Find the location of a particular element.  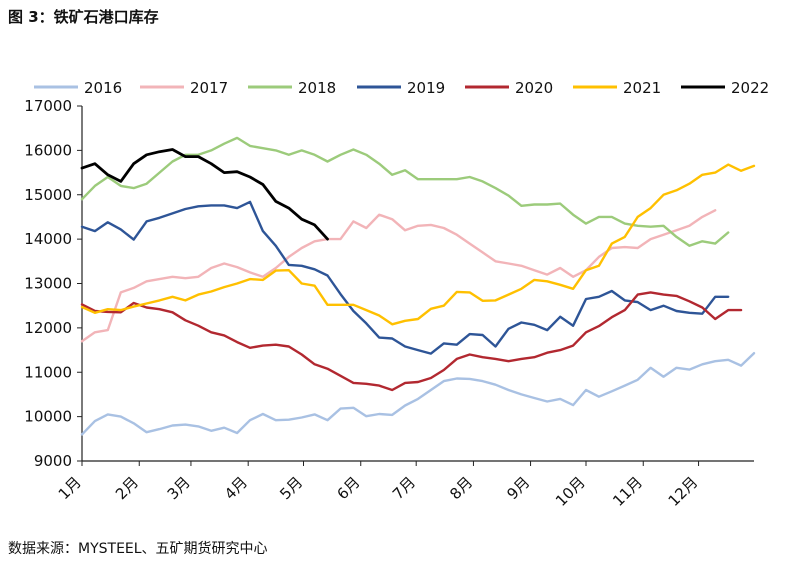

legend-label-2022: 2022 is located at coordinates (750, 88).